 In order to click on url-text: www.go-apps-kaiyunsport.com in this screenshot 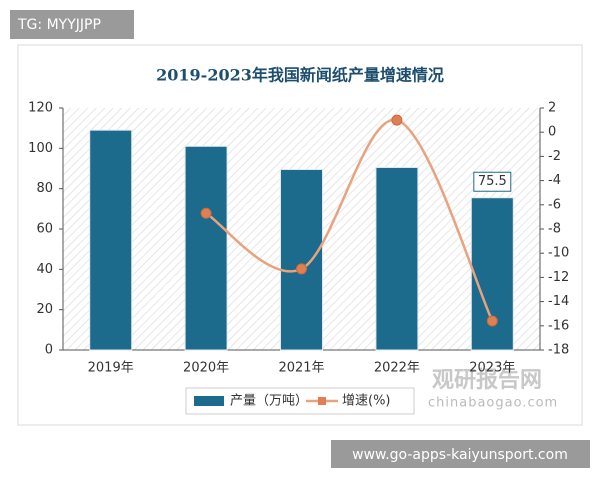, I will do `click(460, 455)`.